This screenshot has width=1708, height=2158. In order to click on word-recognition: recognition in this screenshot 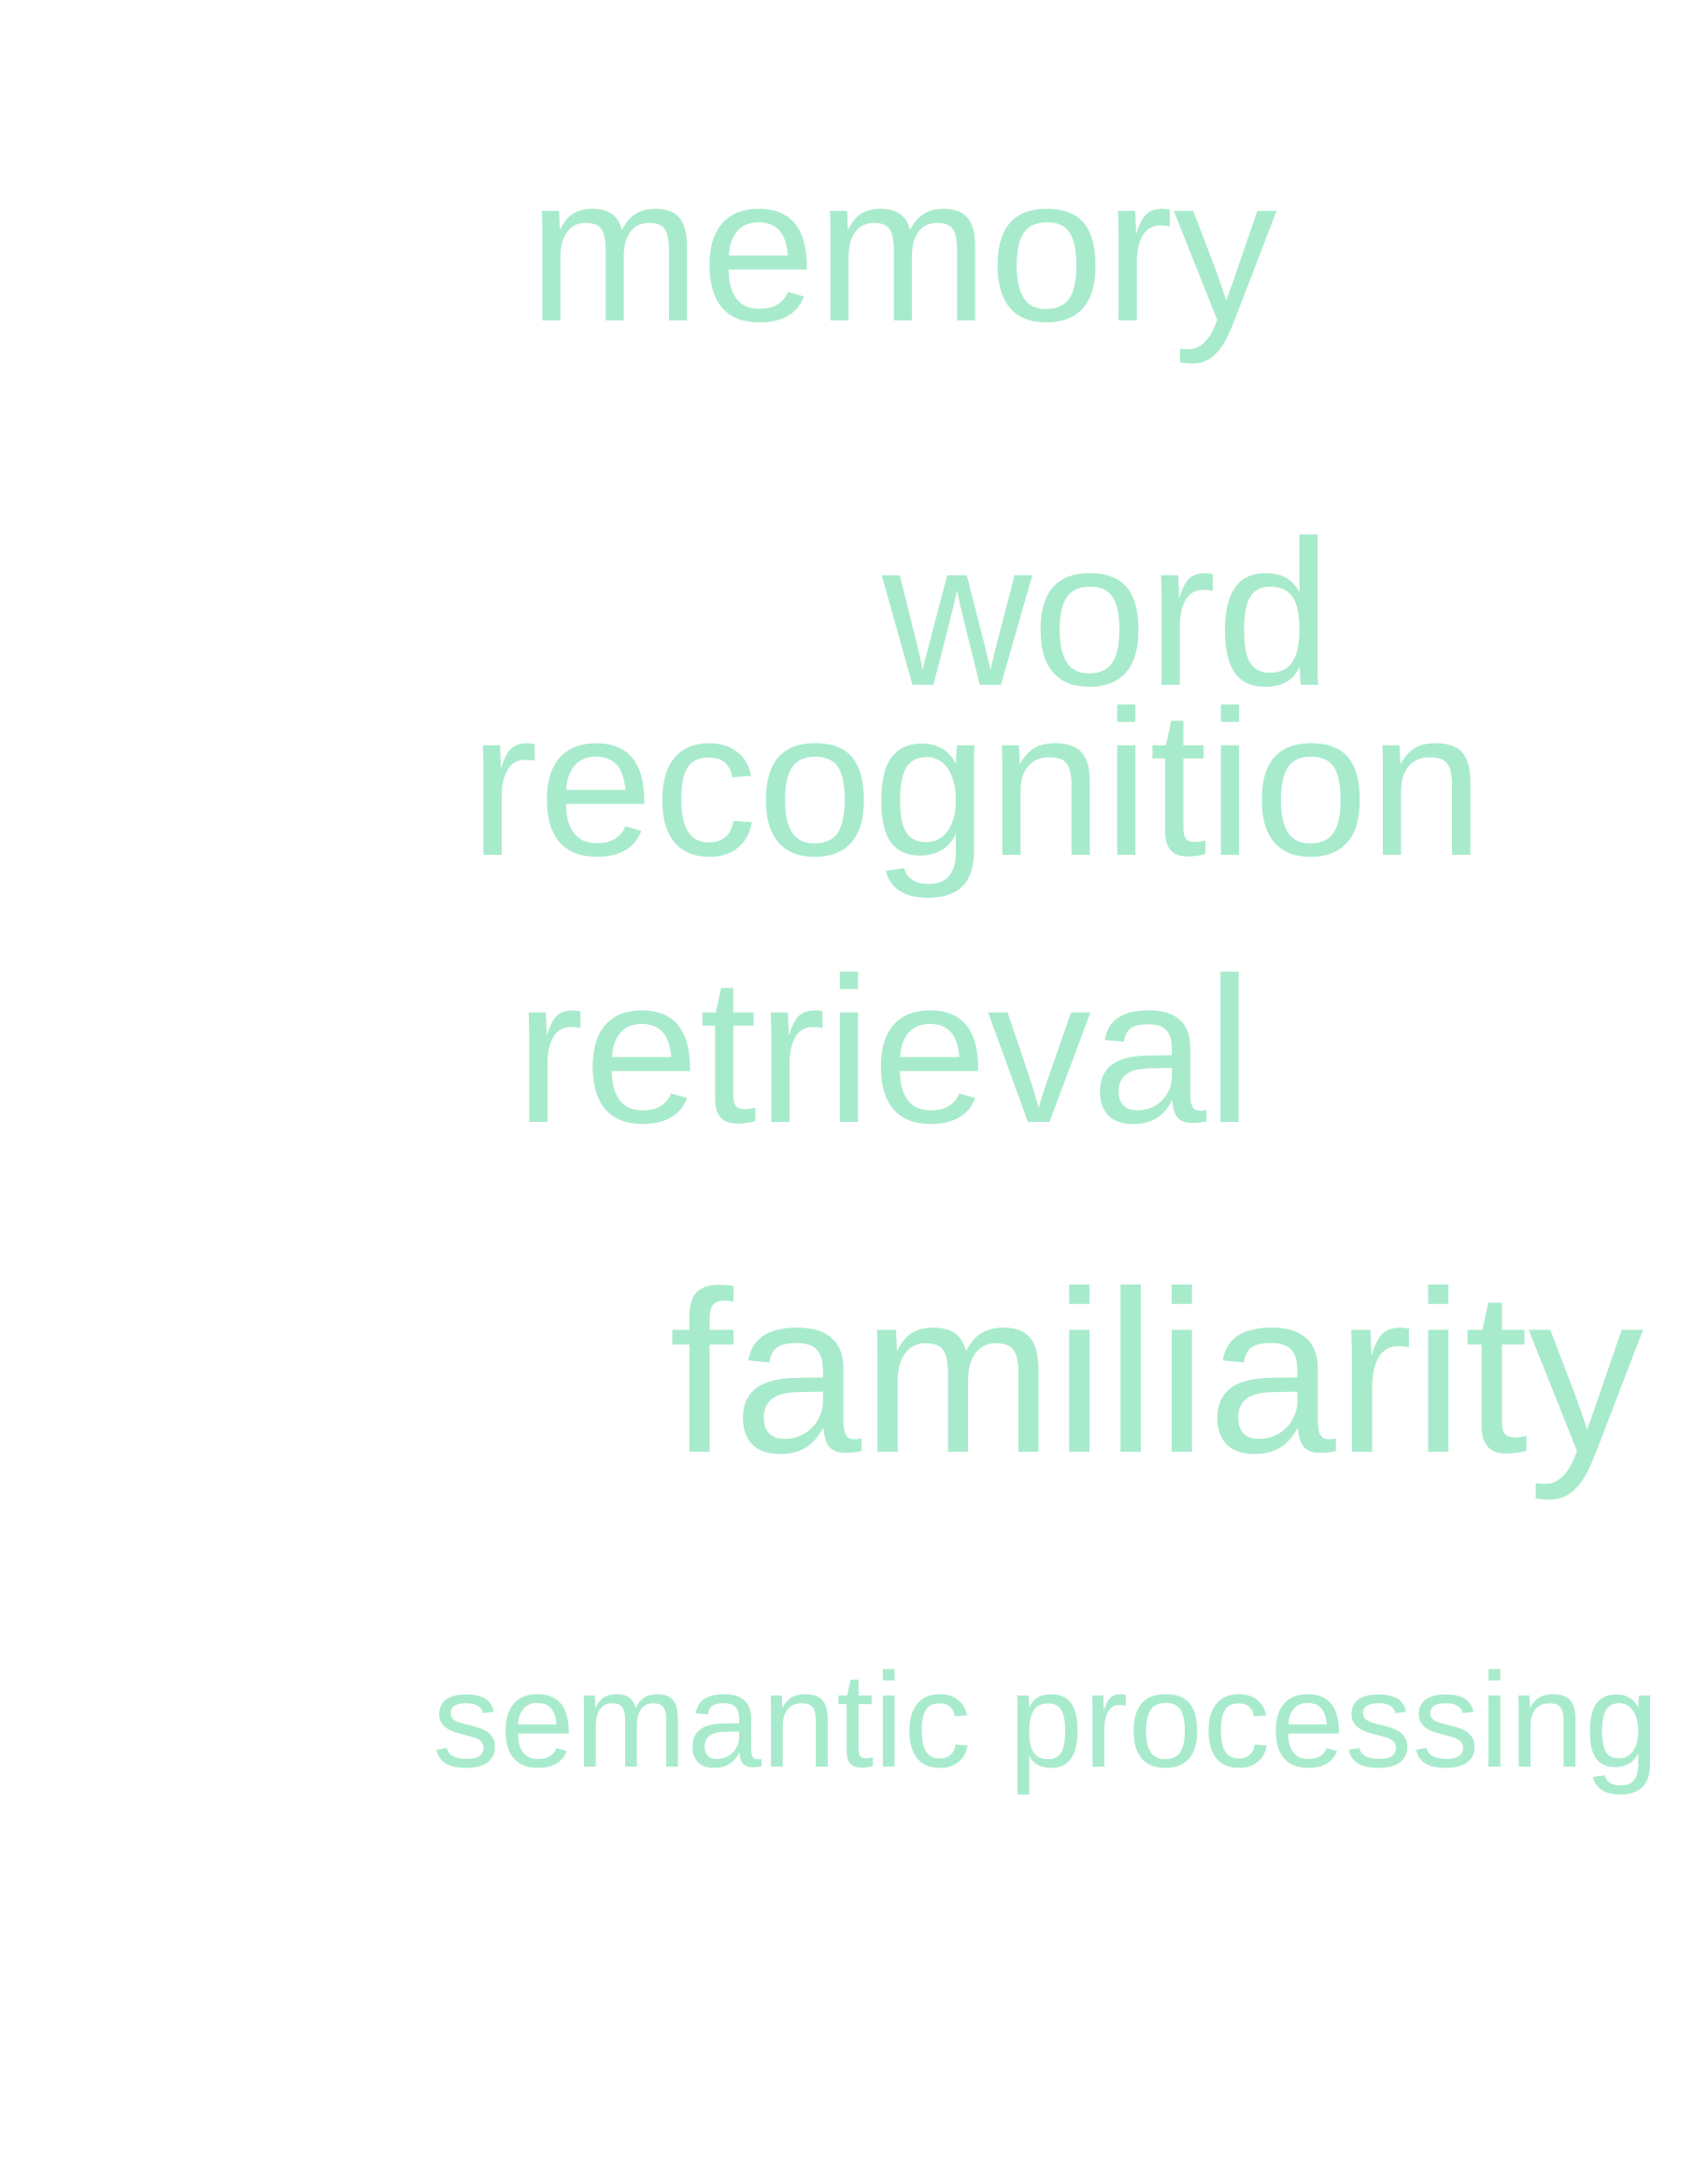, I will do `click(977, 784)`.